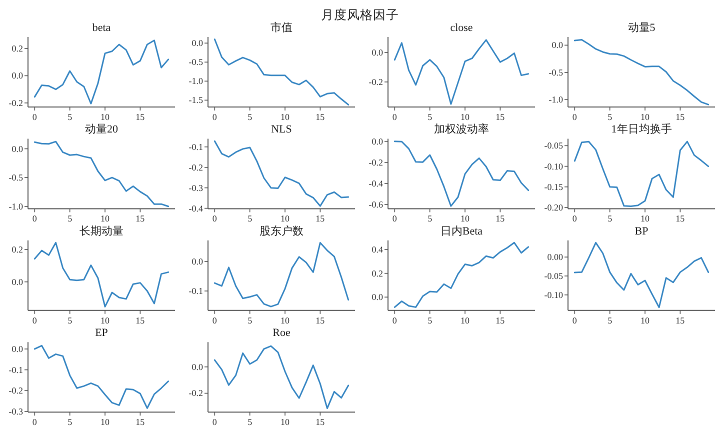 The width and height of the screenshot is (720, 432). Describe the element at coordinates (360, 14) in the screenshot. I see `text: 月度风格因子` at that location.